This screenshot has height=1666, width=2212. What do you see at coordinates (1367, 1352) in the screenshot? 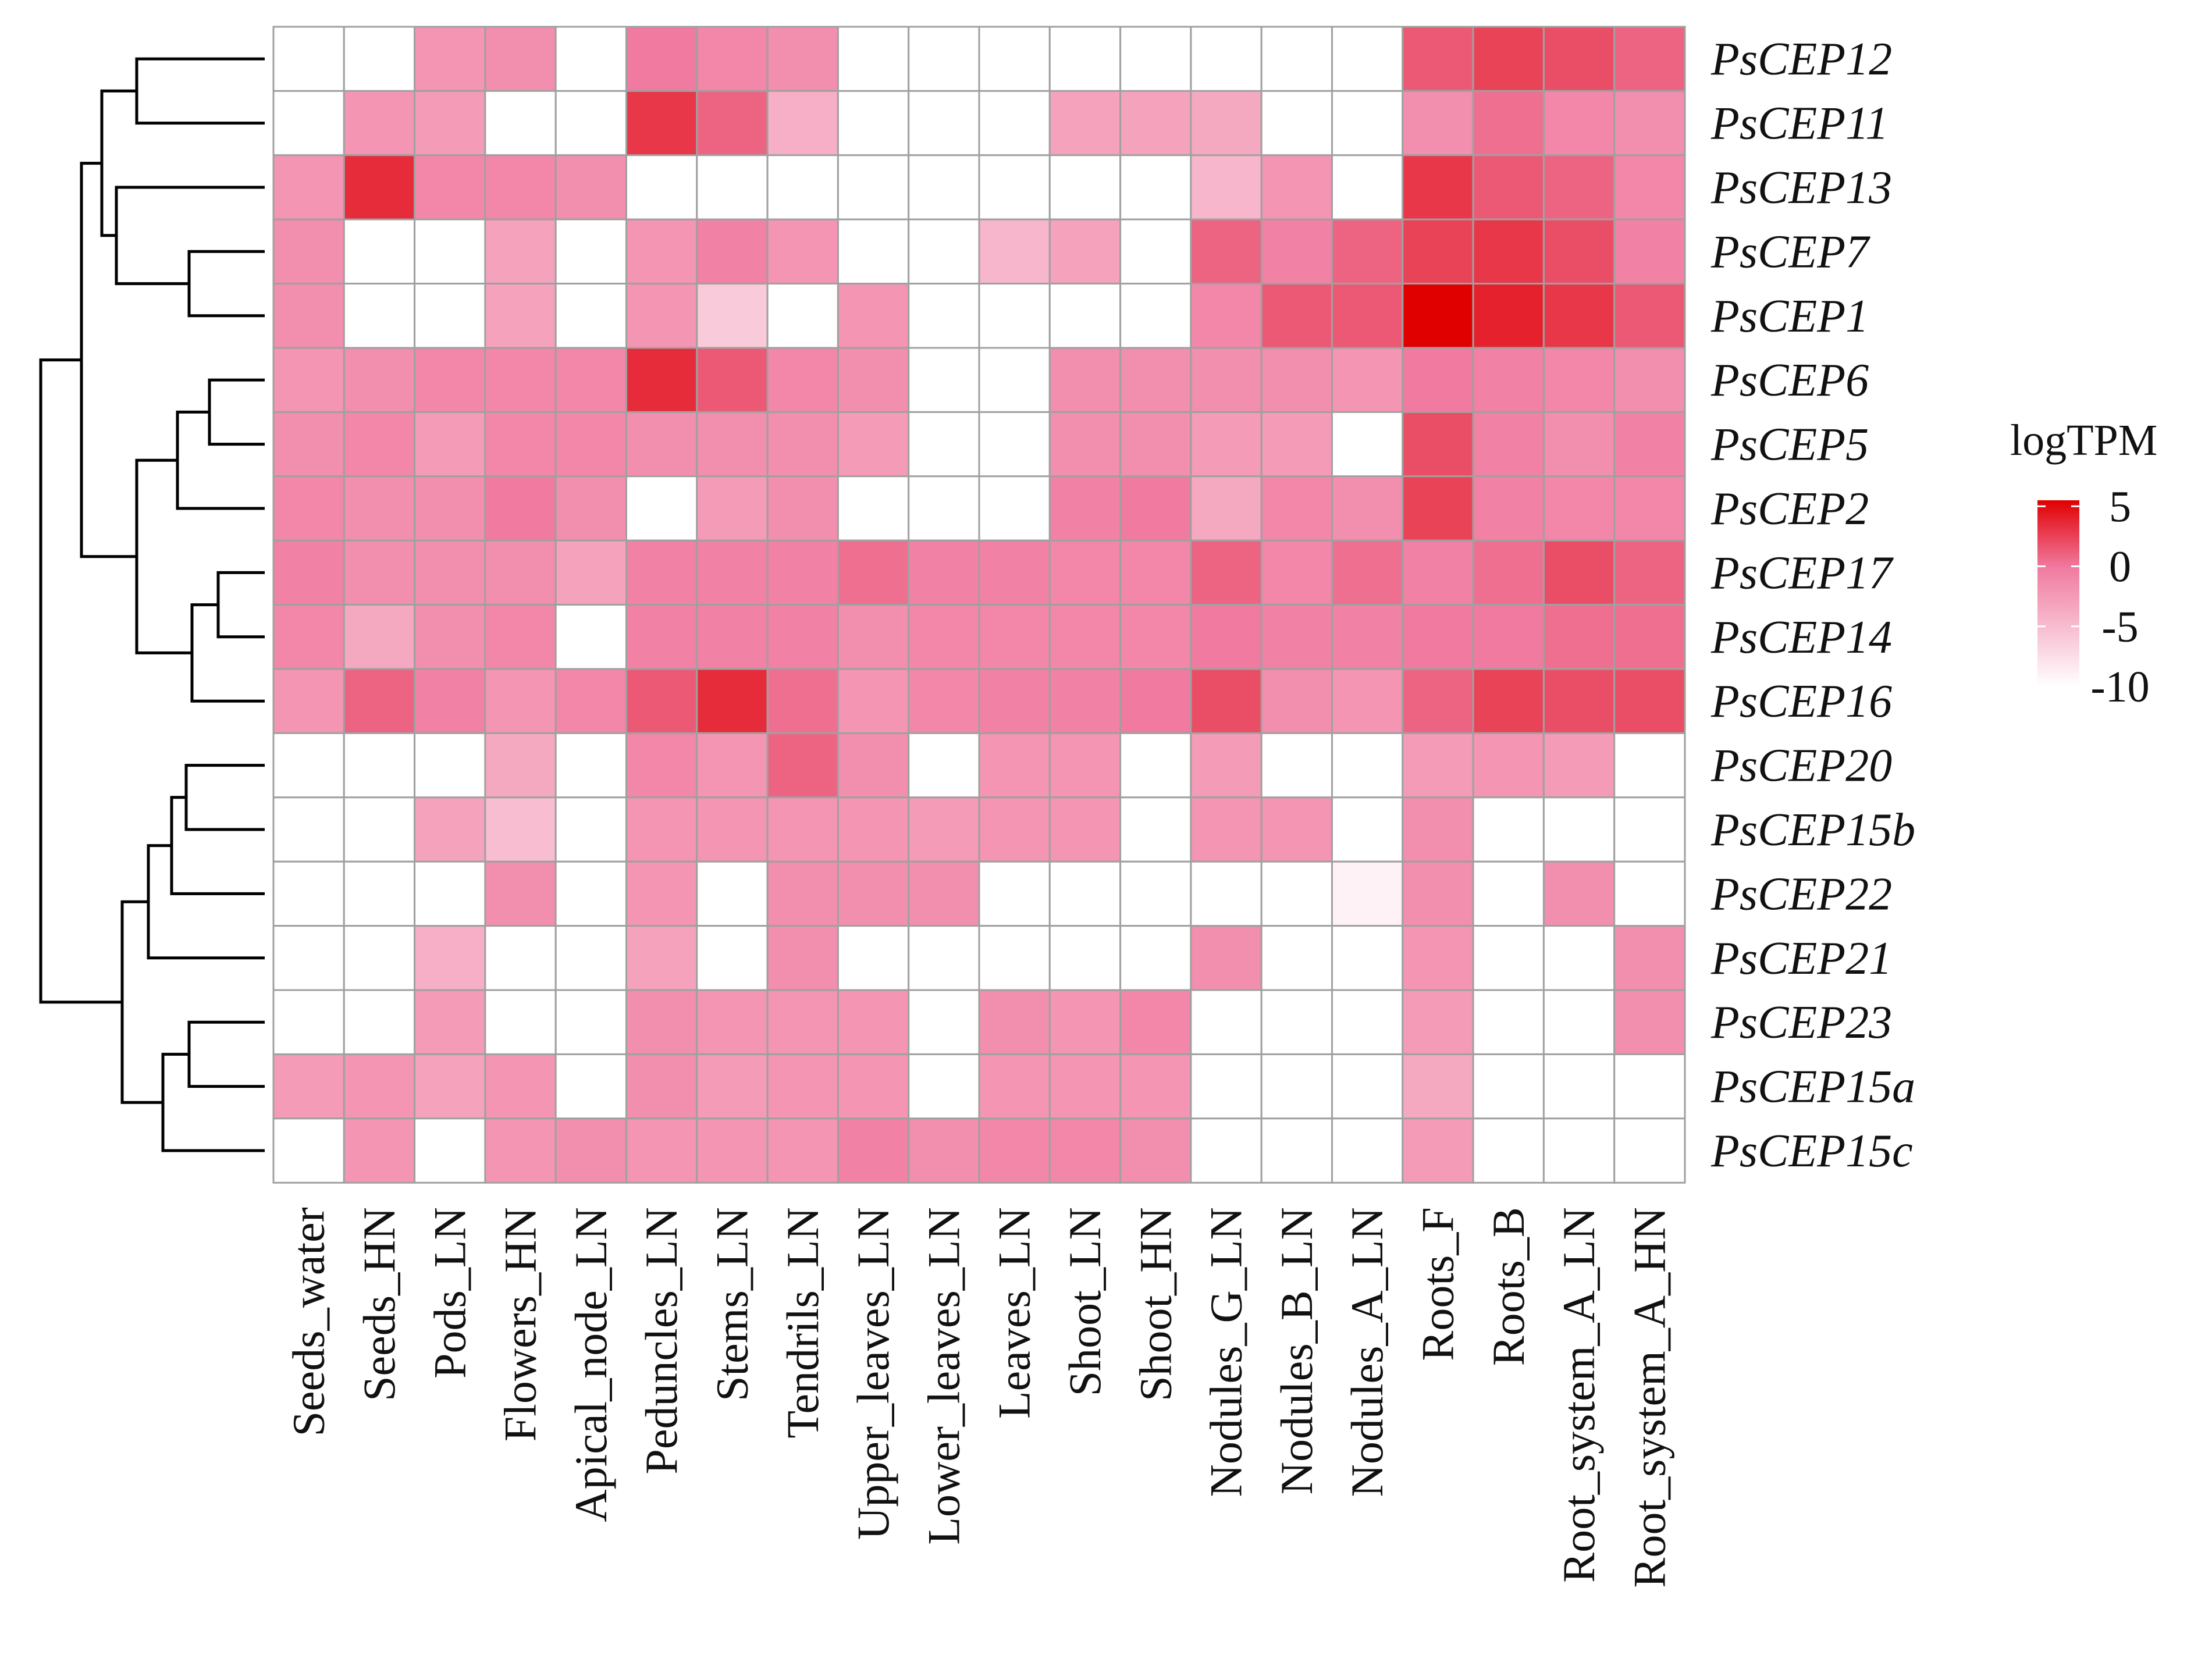
I see `column-label: Nodules_A_LN` at bounding box center [1367, 1352].